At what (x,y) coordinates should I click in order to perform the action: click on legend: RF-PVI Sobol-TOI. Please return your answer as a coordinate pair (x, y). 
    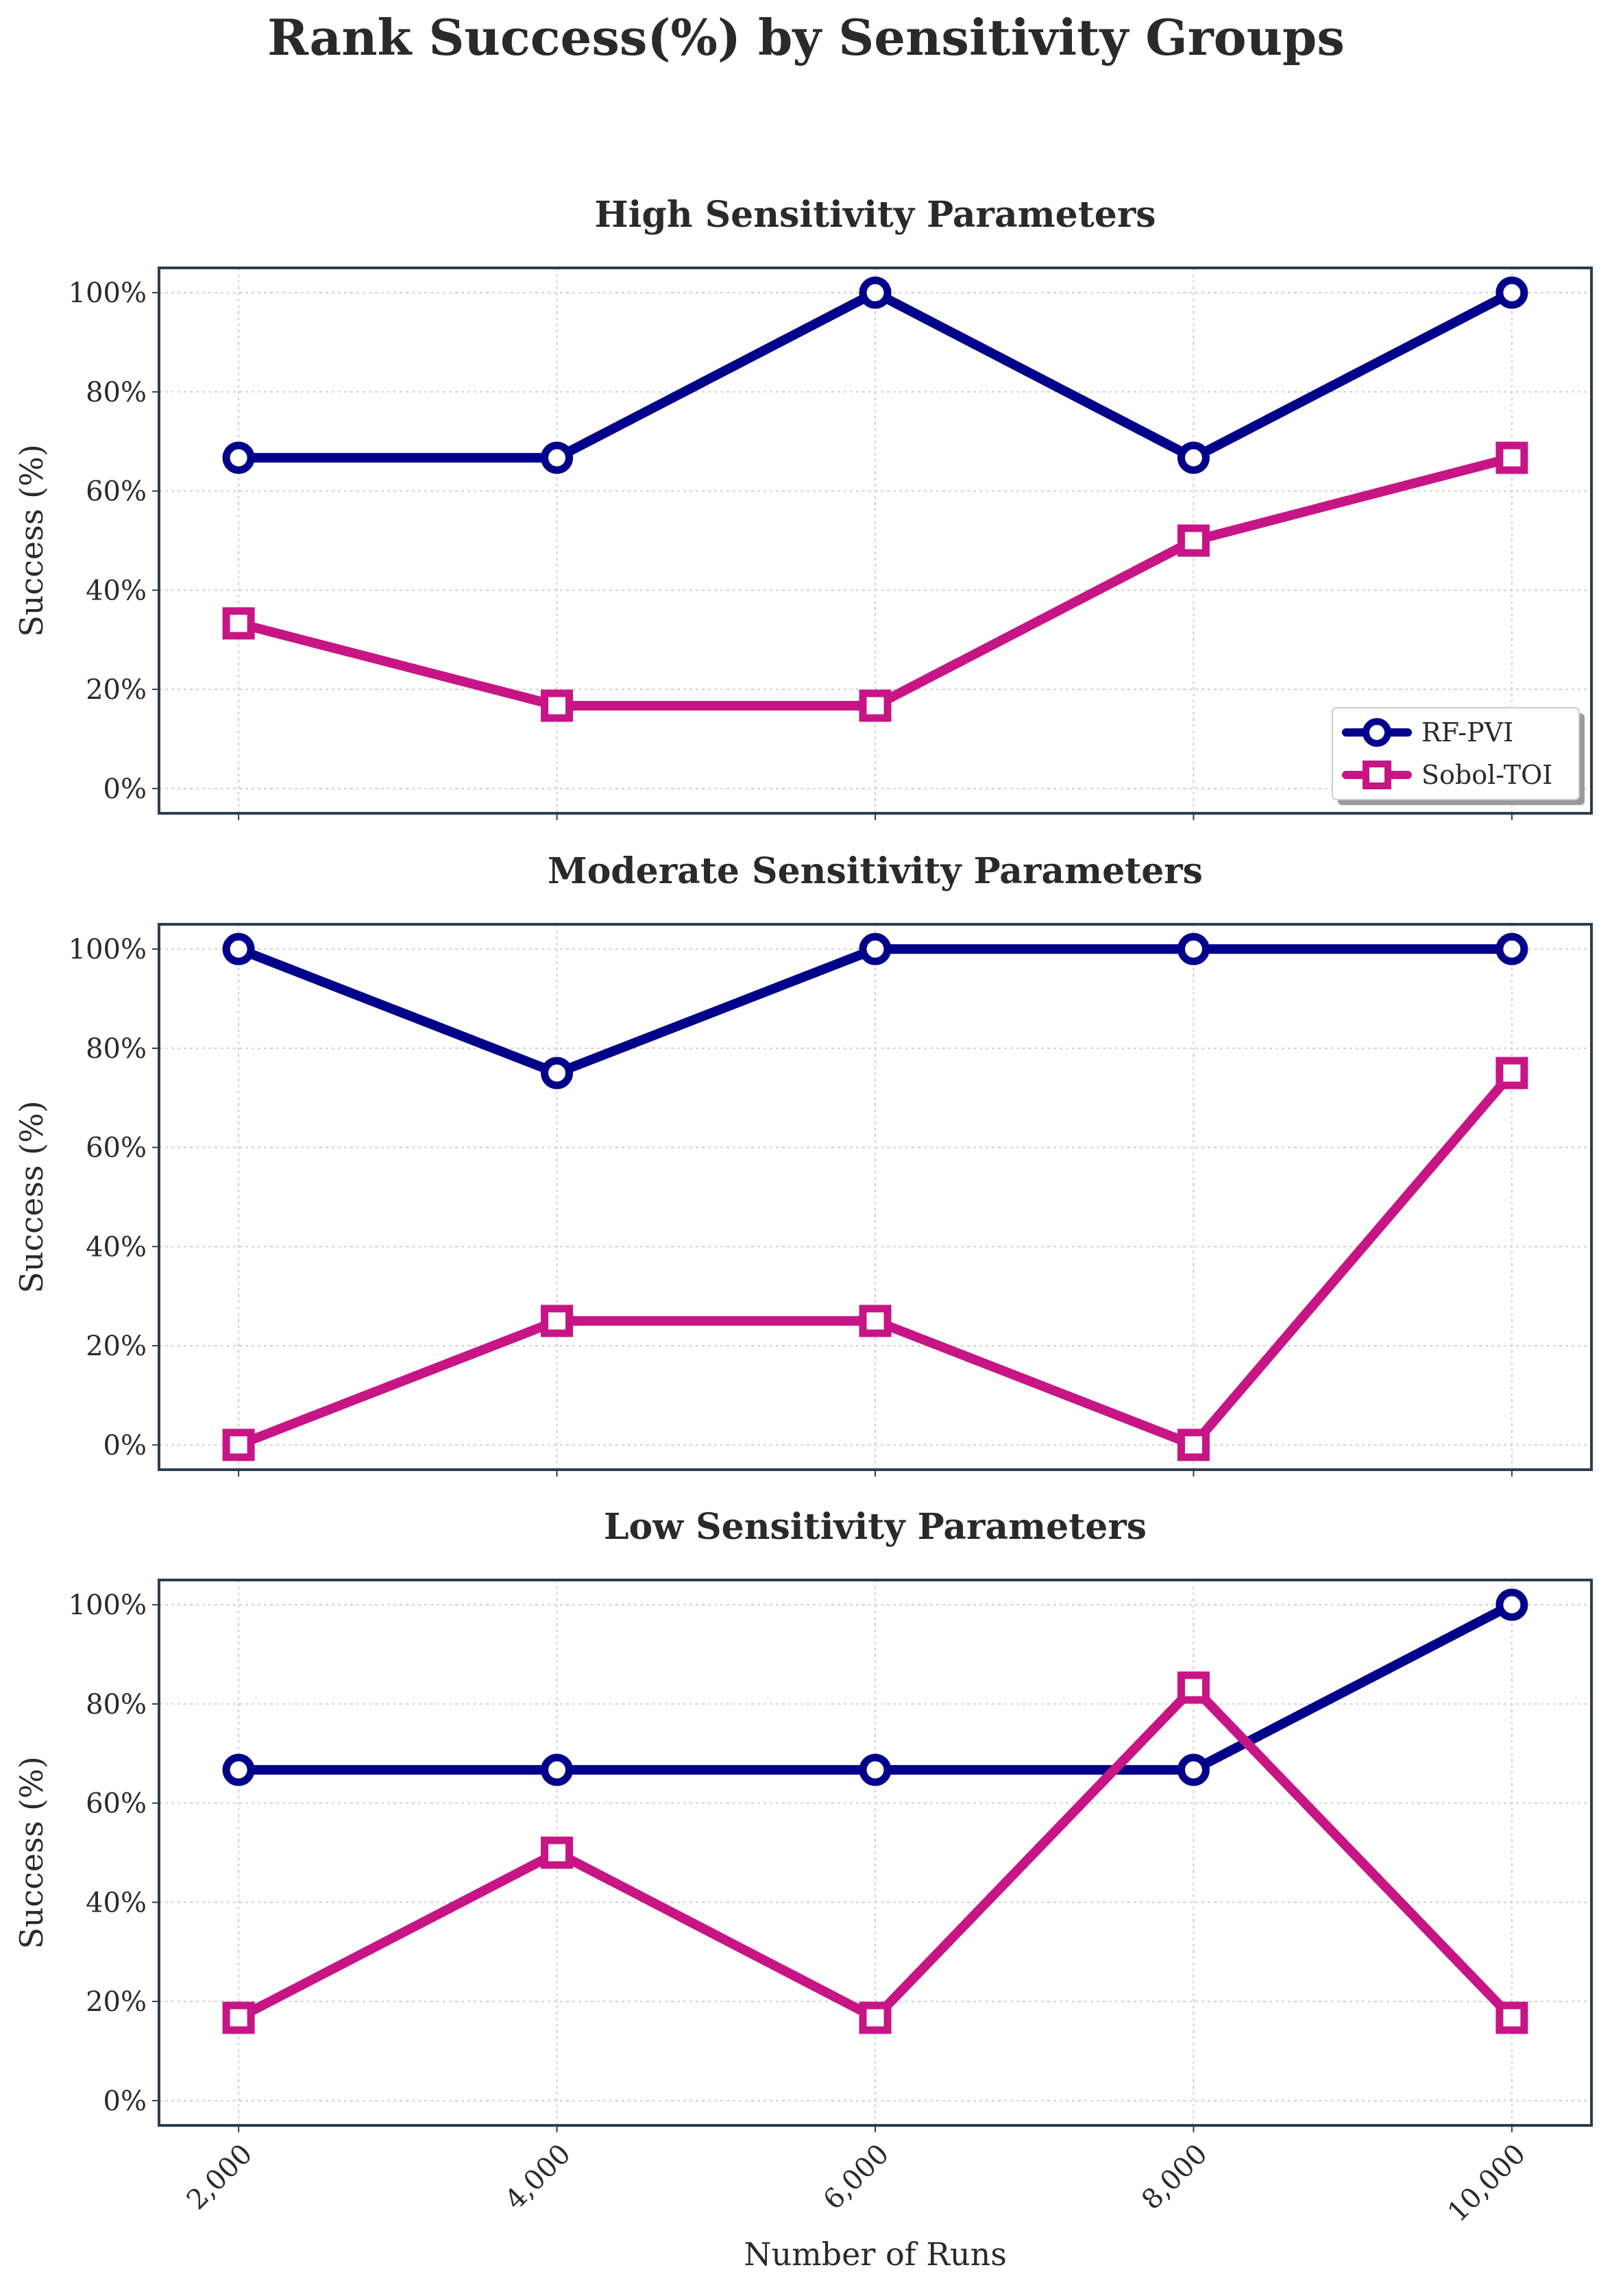
    Looking at the image, I should click on (1459, 756).